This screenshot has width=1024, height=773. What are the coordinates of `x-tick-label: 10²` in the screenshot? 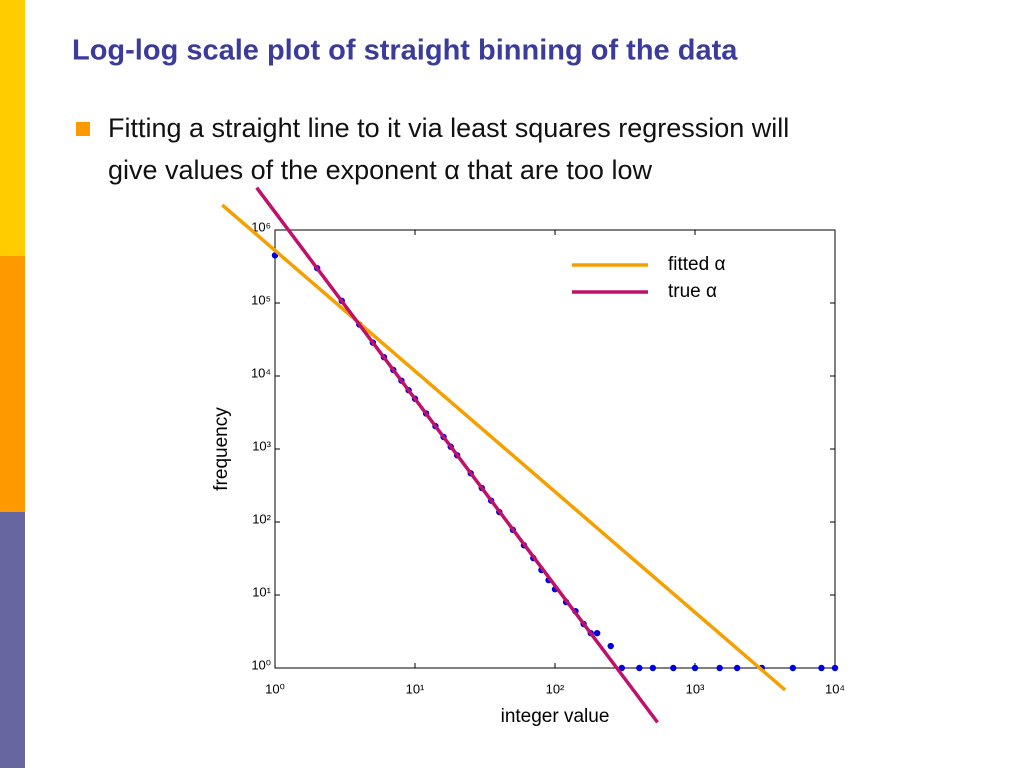 It's located at (555, 688).